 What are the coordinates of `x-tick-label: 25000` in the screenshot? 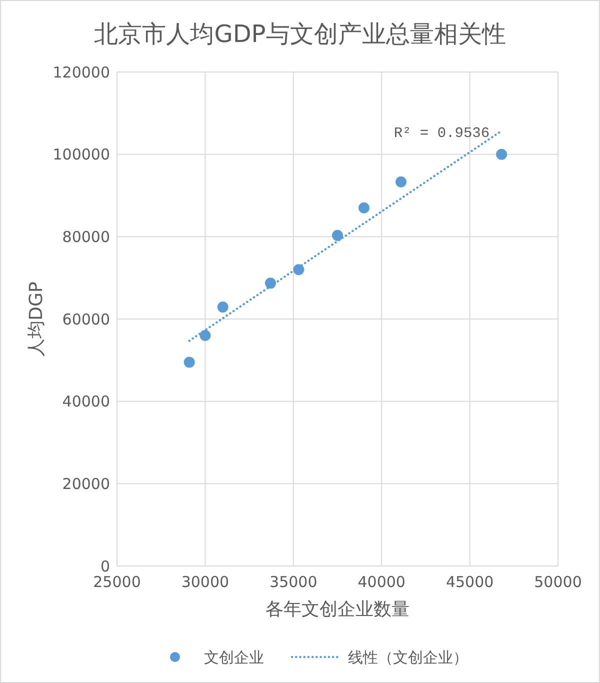 It's located at (117, 582).